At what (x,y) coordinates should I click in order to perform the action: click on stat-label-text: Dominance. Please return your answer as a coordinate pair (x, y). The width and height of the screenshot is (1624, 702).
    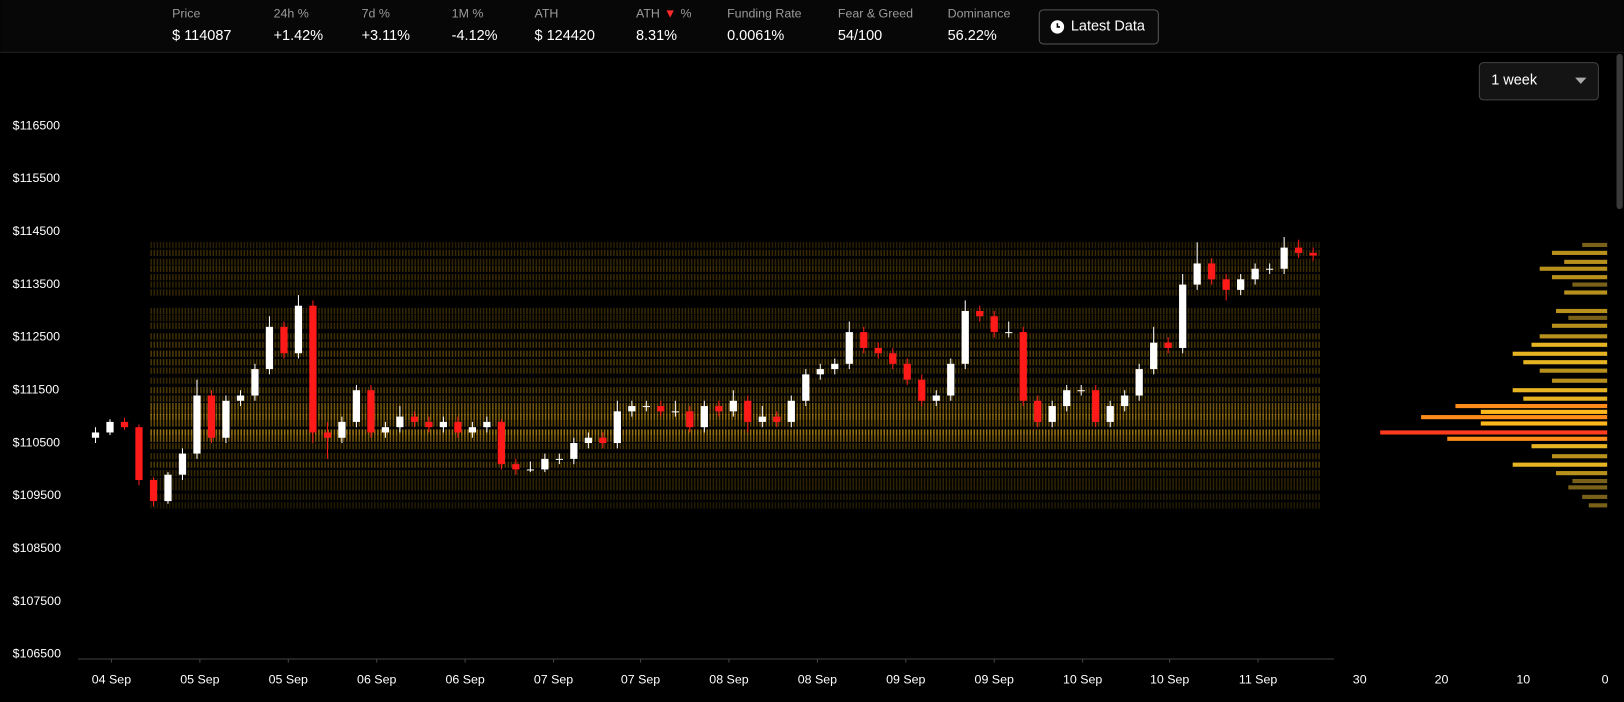
    Looking at the image, I should click on (979, 14).